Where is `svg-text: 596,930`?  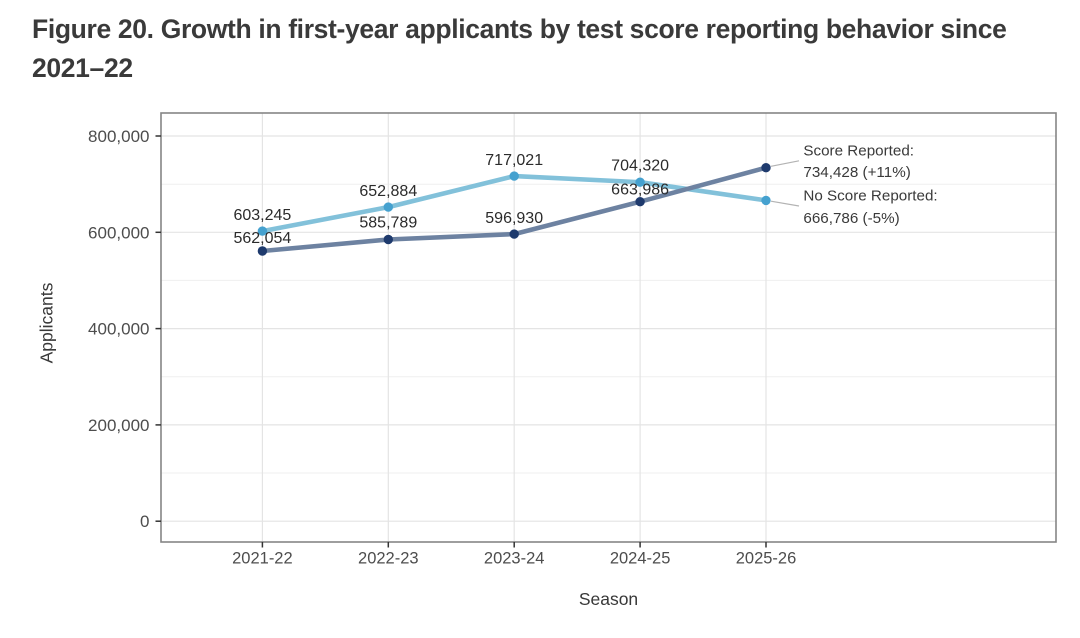 svg-text: 596,930 is located at coordinates (514, 218).